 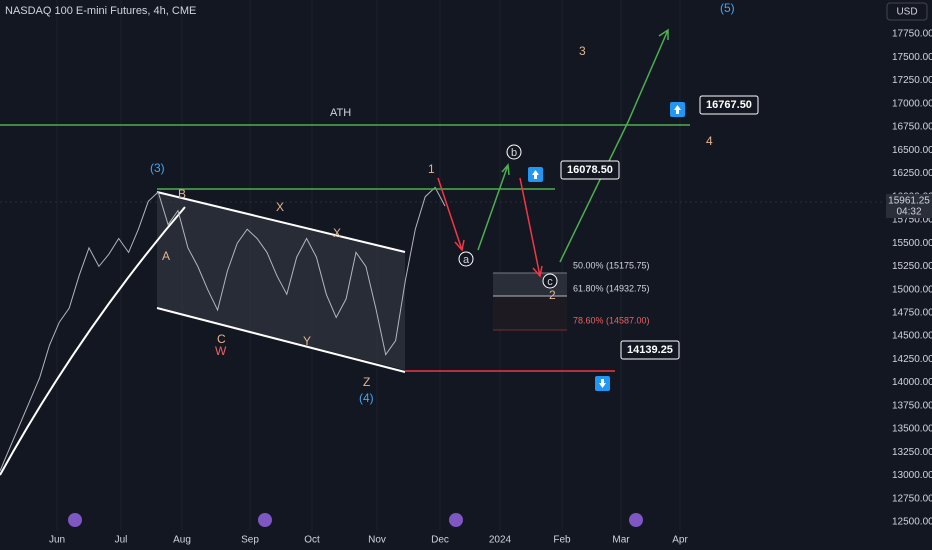 I want to click on y-tick-label: 14250.00, so click(x=912, y=359).